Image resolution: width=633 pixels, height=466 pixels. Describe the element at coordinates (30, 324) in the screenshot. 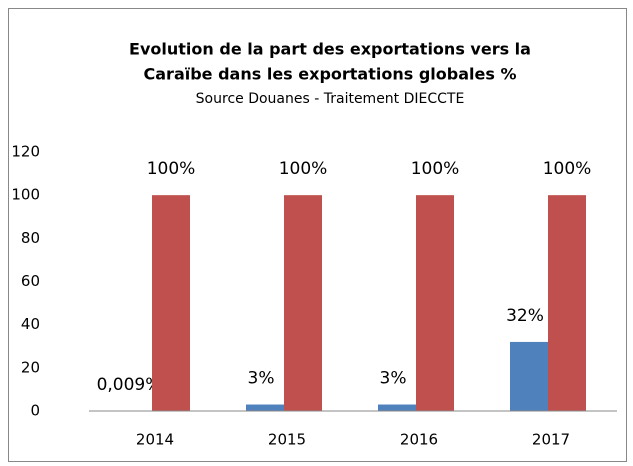

I see `y-tick-label: 40` at that location.